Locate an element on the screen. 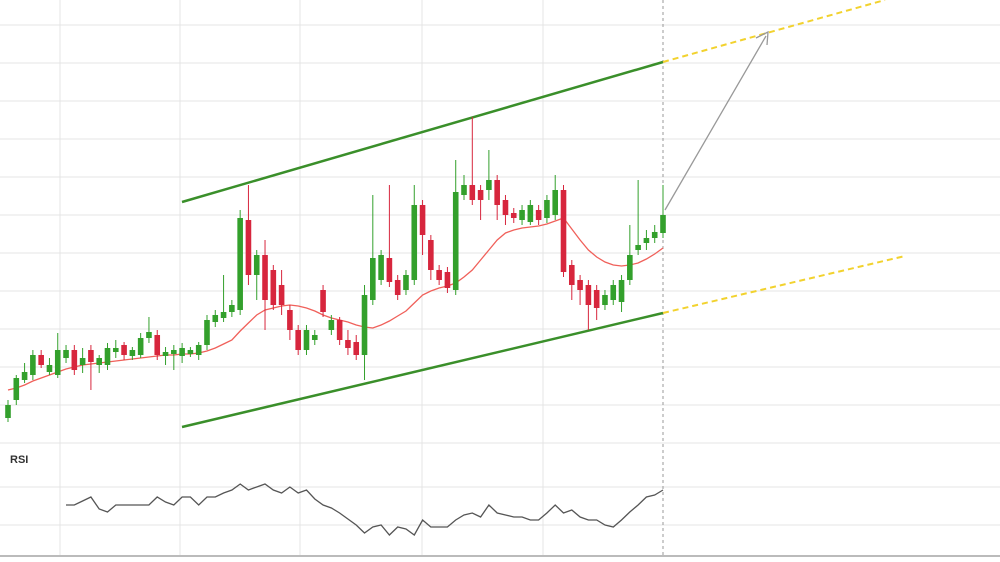 The width and height of the screenshot is (1000, 562). rsi-line is located at coordinates (365, 509).